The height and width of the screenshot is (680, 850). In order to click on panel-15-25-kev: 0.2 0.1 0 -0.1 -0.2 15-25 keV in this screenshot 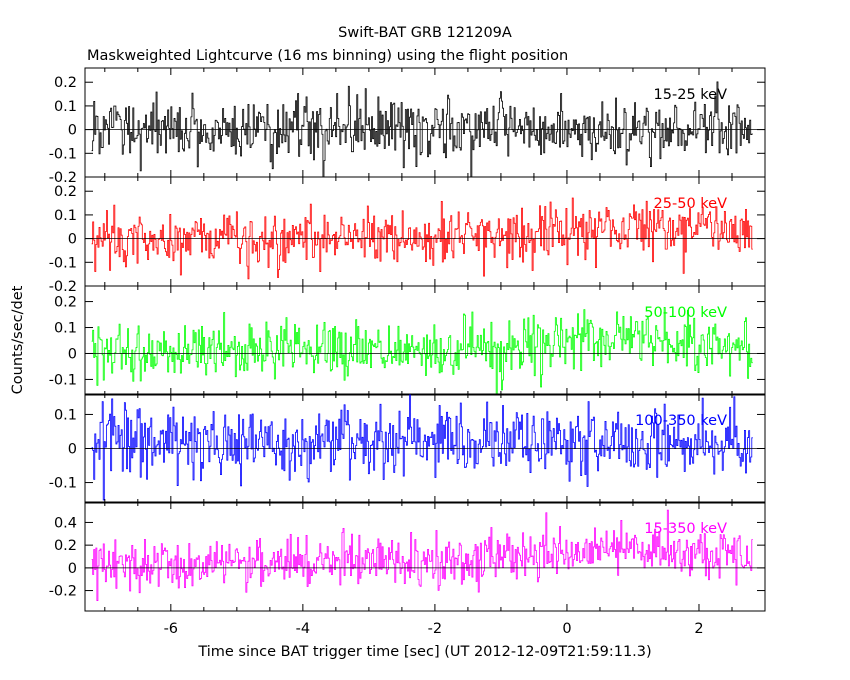, I will do `click(407, 126)`.